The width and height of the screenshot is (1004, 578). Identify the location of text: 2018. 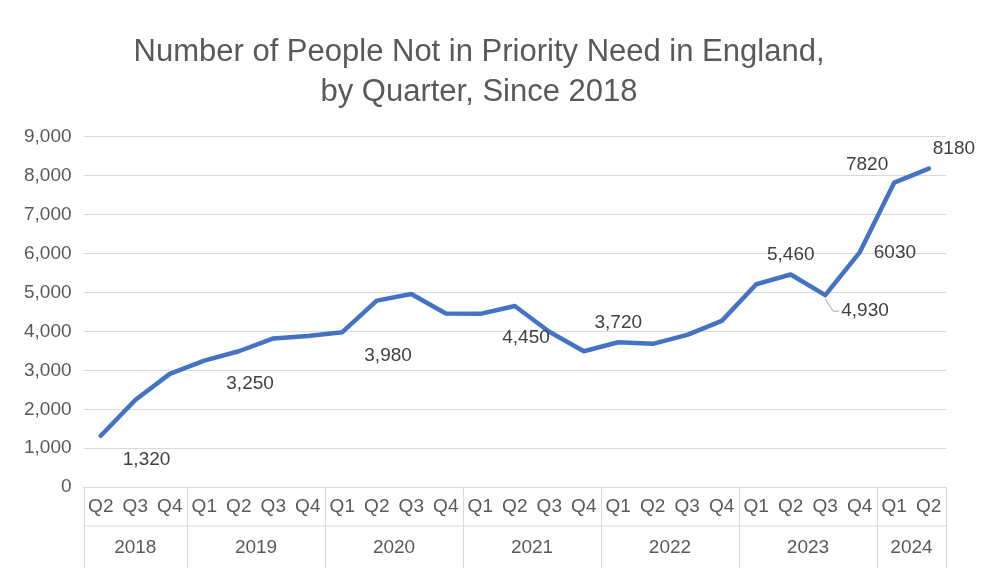
(135, 547).